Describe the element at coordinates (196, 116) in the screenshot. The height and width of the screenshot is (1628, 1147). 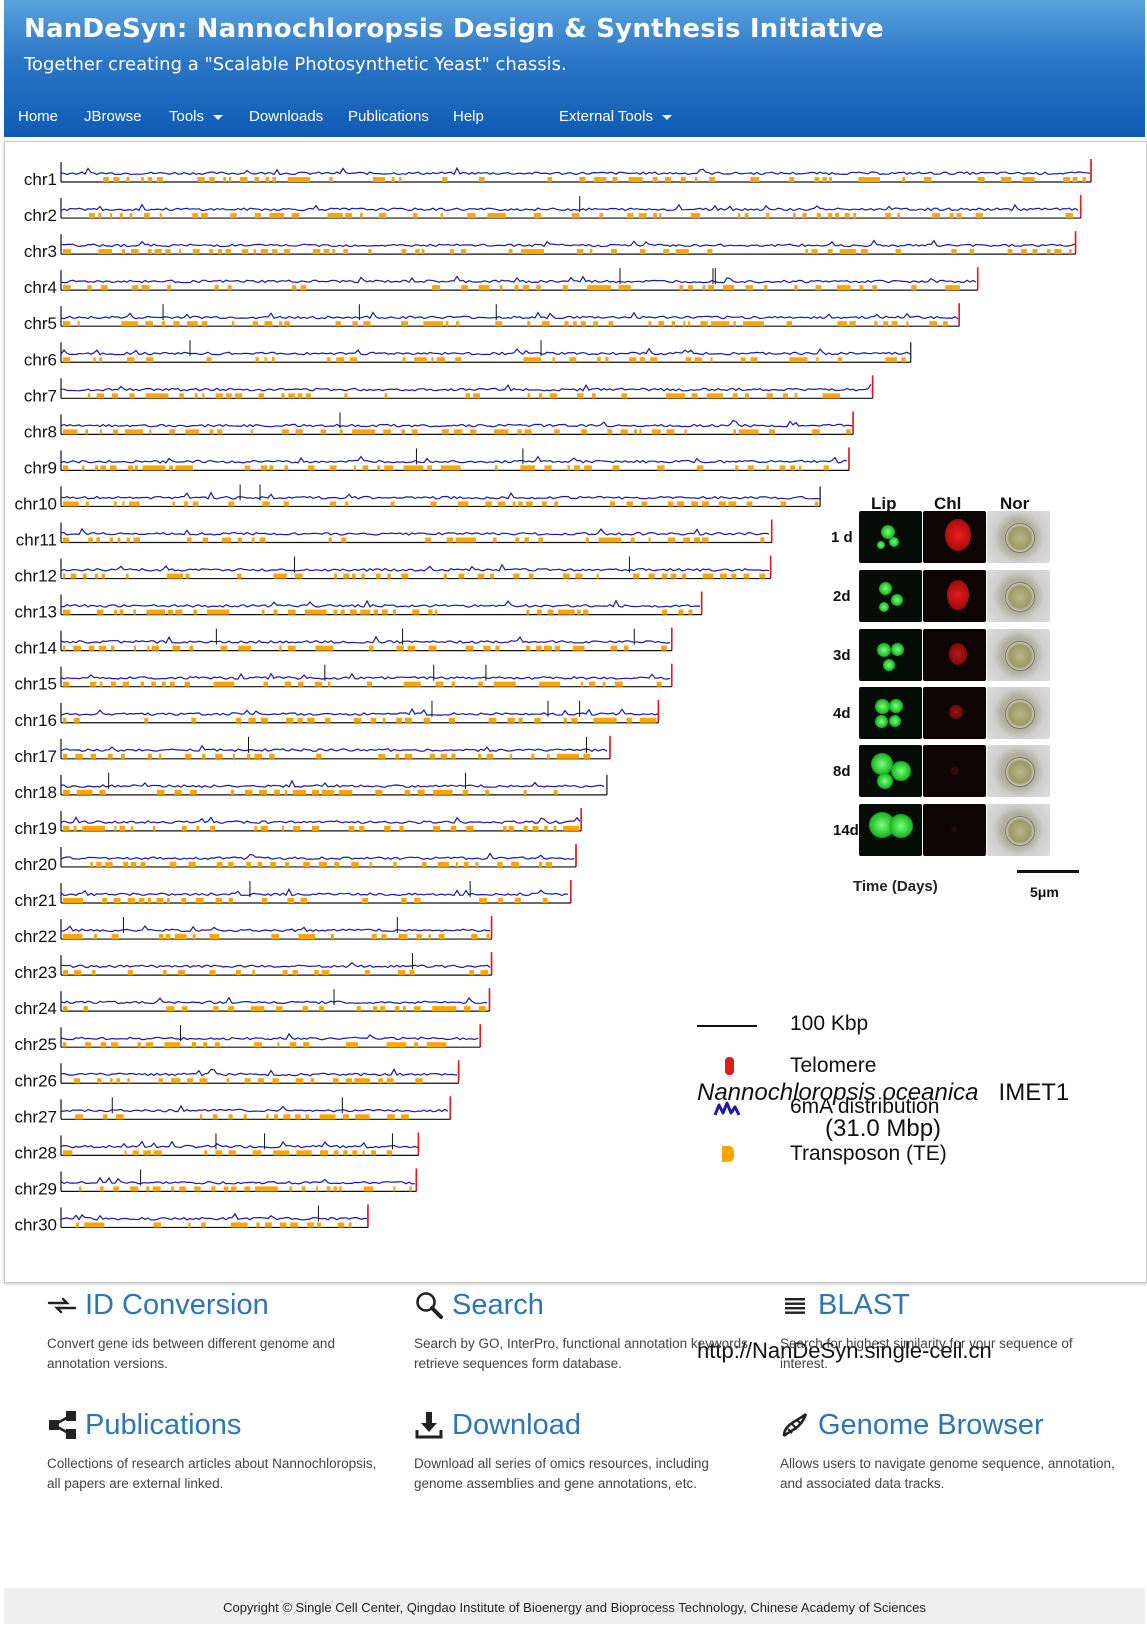
I see `nav-tools: Tools` at that location.